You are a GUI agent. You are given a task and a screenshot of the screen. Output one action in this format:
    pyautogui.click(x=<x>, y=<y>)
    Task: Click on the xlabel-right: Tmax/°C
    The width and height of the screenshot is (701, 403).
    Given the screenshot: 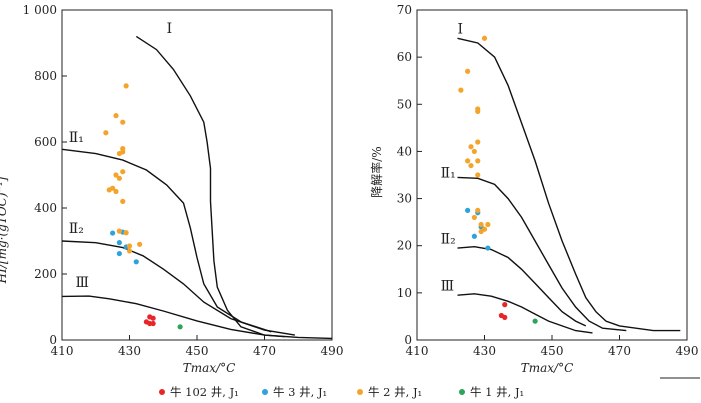 What is the action you would take?
    pyautogui.click(x=547, y=368)
    